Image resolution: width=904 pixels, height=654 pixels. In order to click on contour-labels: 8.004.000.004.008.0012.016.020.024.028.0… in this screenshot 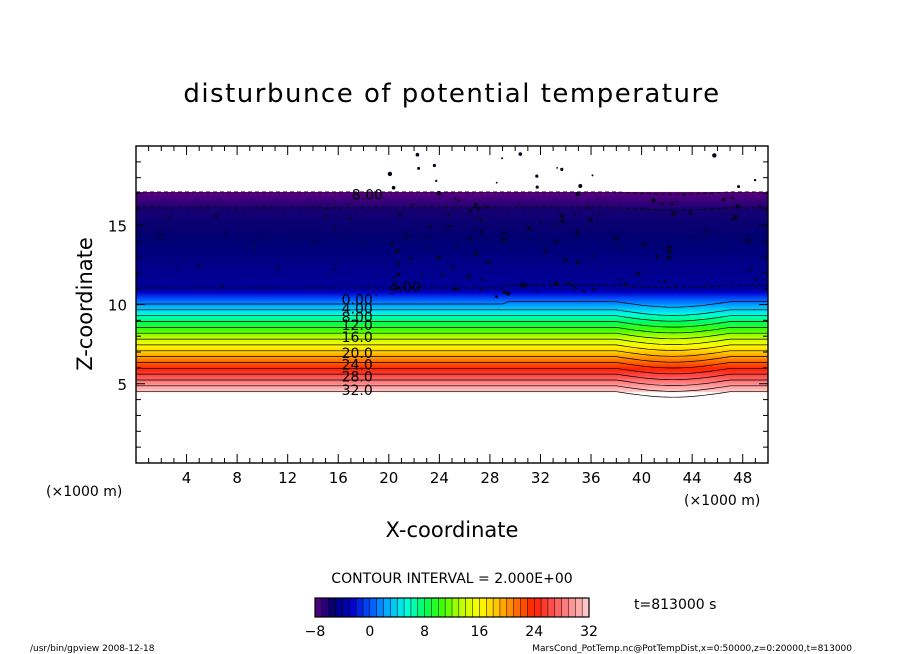, I will do `click(381, 293)`.